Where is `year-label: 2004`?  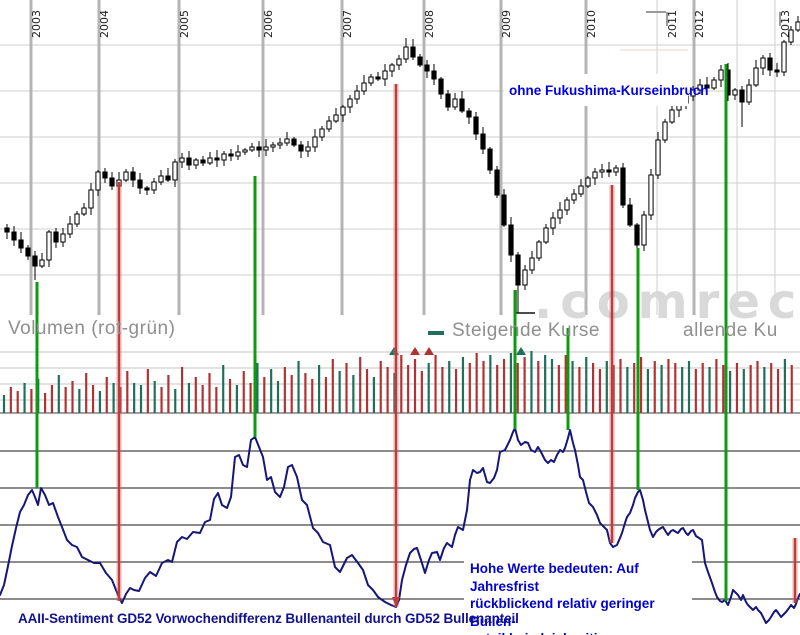 year-label: 2004 is located at coordinates (104, 24).